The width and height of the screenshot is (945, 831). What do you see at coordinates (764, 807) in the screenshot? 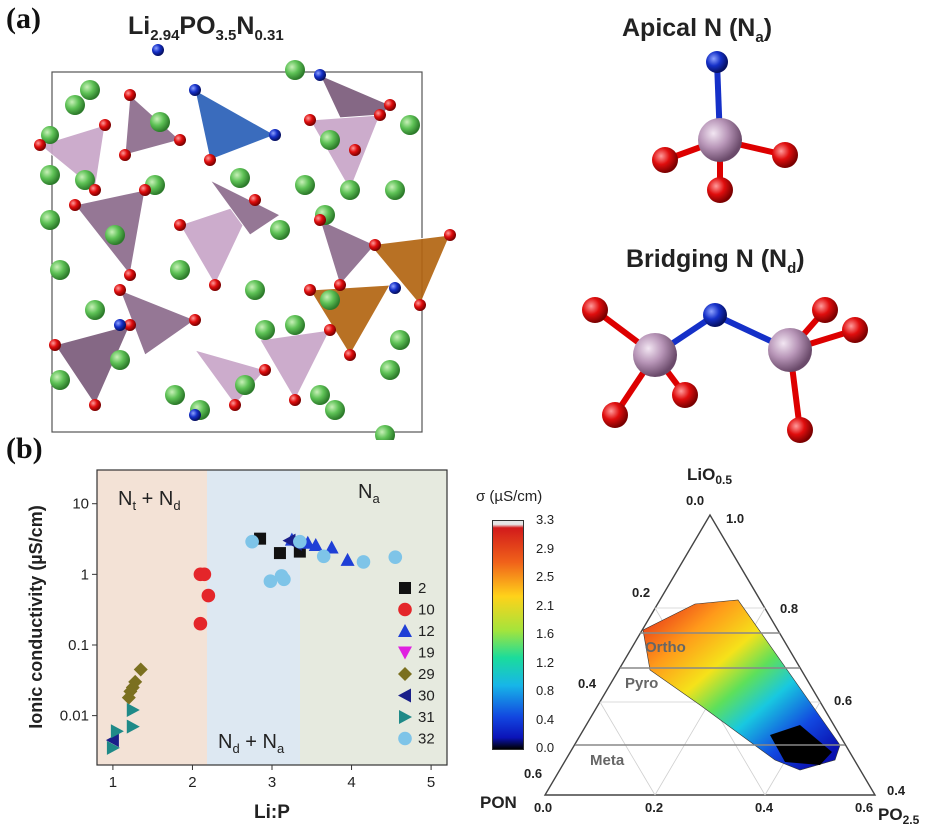
I see `bottom-tick-2: 0.4` at bounding box center [764, 807].